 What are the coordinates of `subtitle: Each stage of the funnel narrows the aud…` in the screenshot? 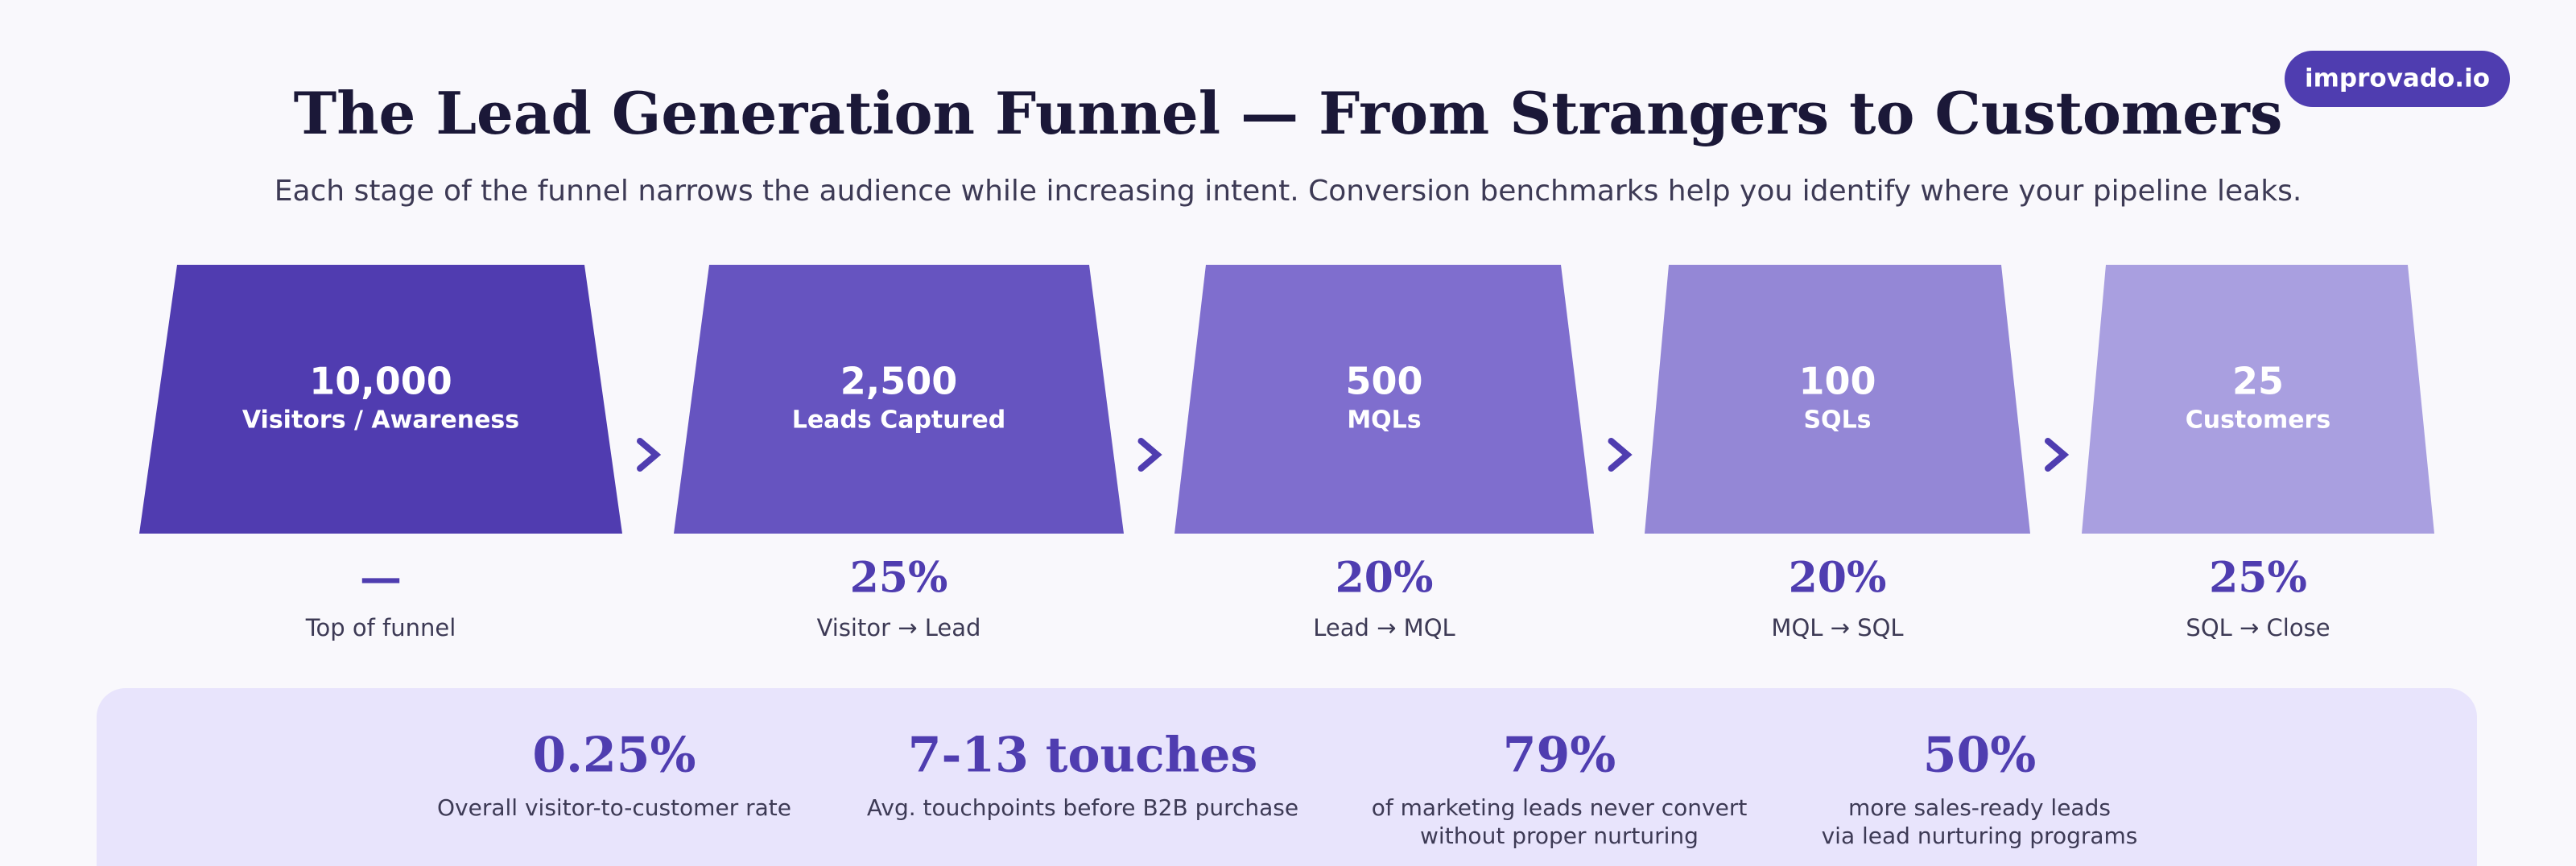 It's located at (1288, 191).